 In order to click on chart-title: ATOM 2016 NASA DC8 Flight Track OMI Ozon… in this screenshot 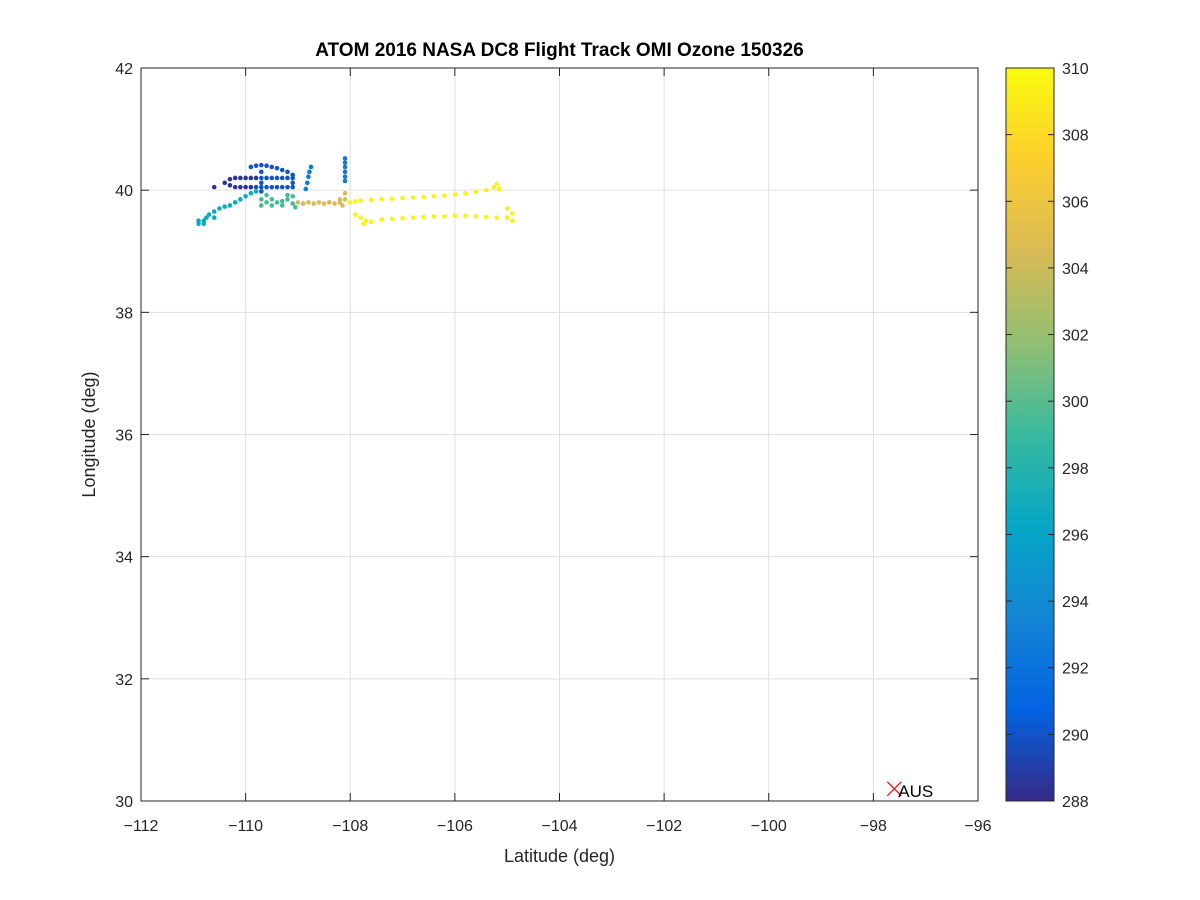, I will do `click(559, 50)`.